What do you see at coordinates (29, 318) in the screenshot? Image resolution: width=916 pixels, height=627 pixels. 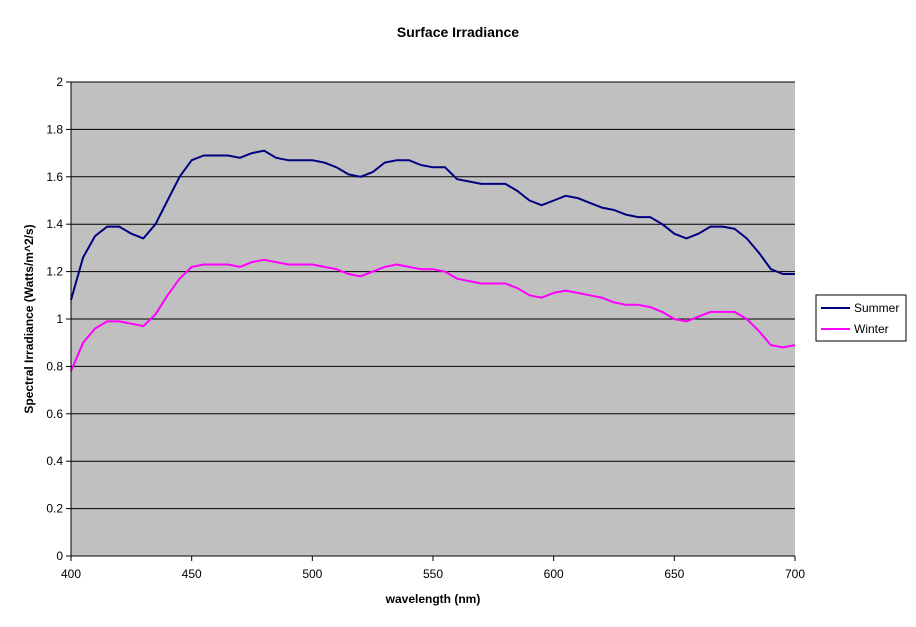 I see `y-axis-label: Spectral Irradiance (Watts/m^2/s)` at bounding box center [29, 318].